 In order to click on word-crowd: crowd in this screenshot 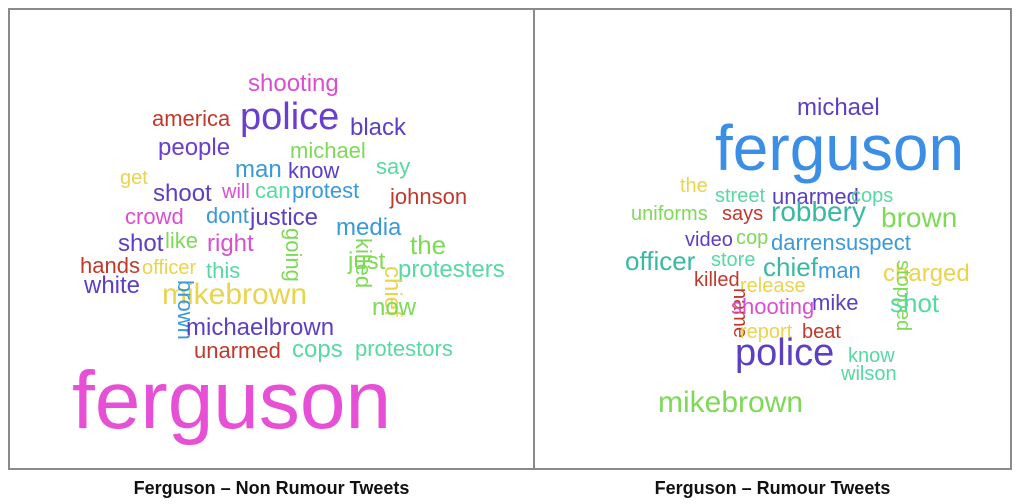, I will do `click(154, 216)`.